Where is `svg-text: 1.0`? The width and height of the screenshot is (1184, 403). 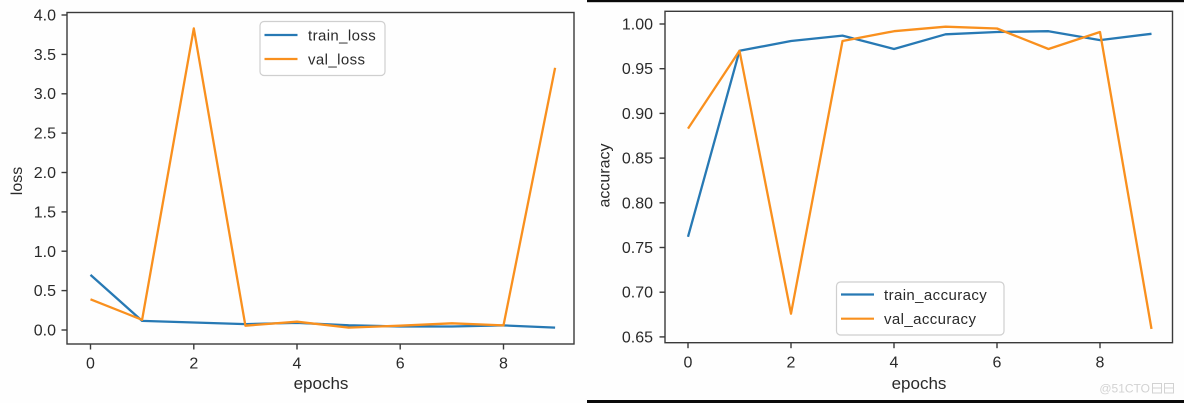 svg-text: 1.0 is located at coordinates (45, 252).